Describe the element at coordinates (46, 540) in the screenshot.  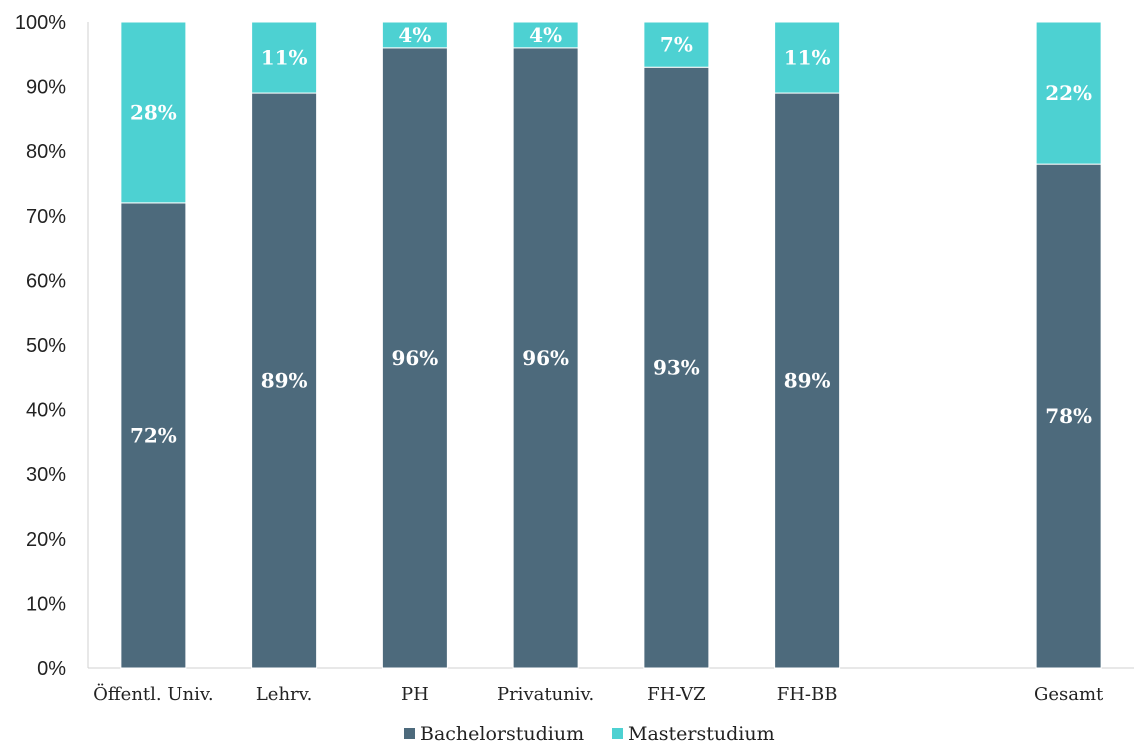
I see `y-tick-label: 20%` at that location.